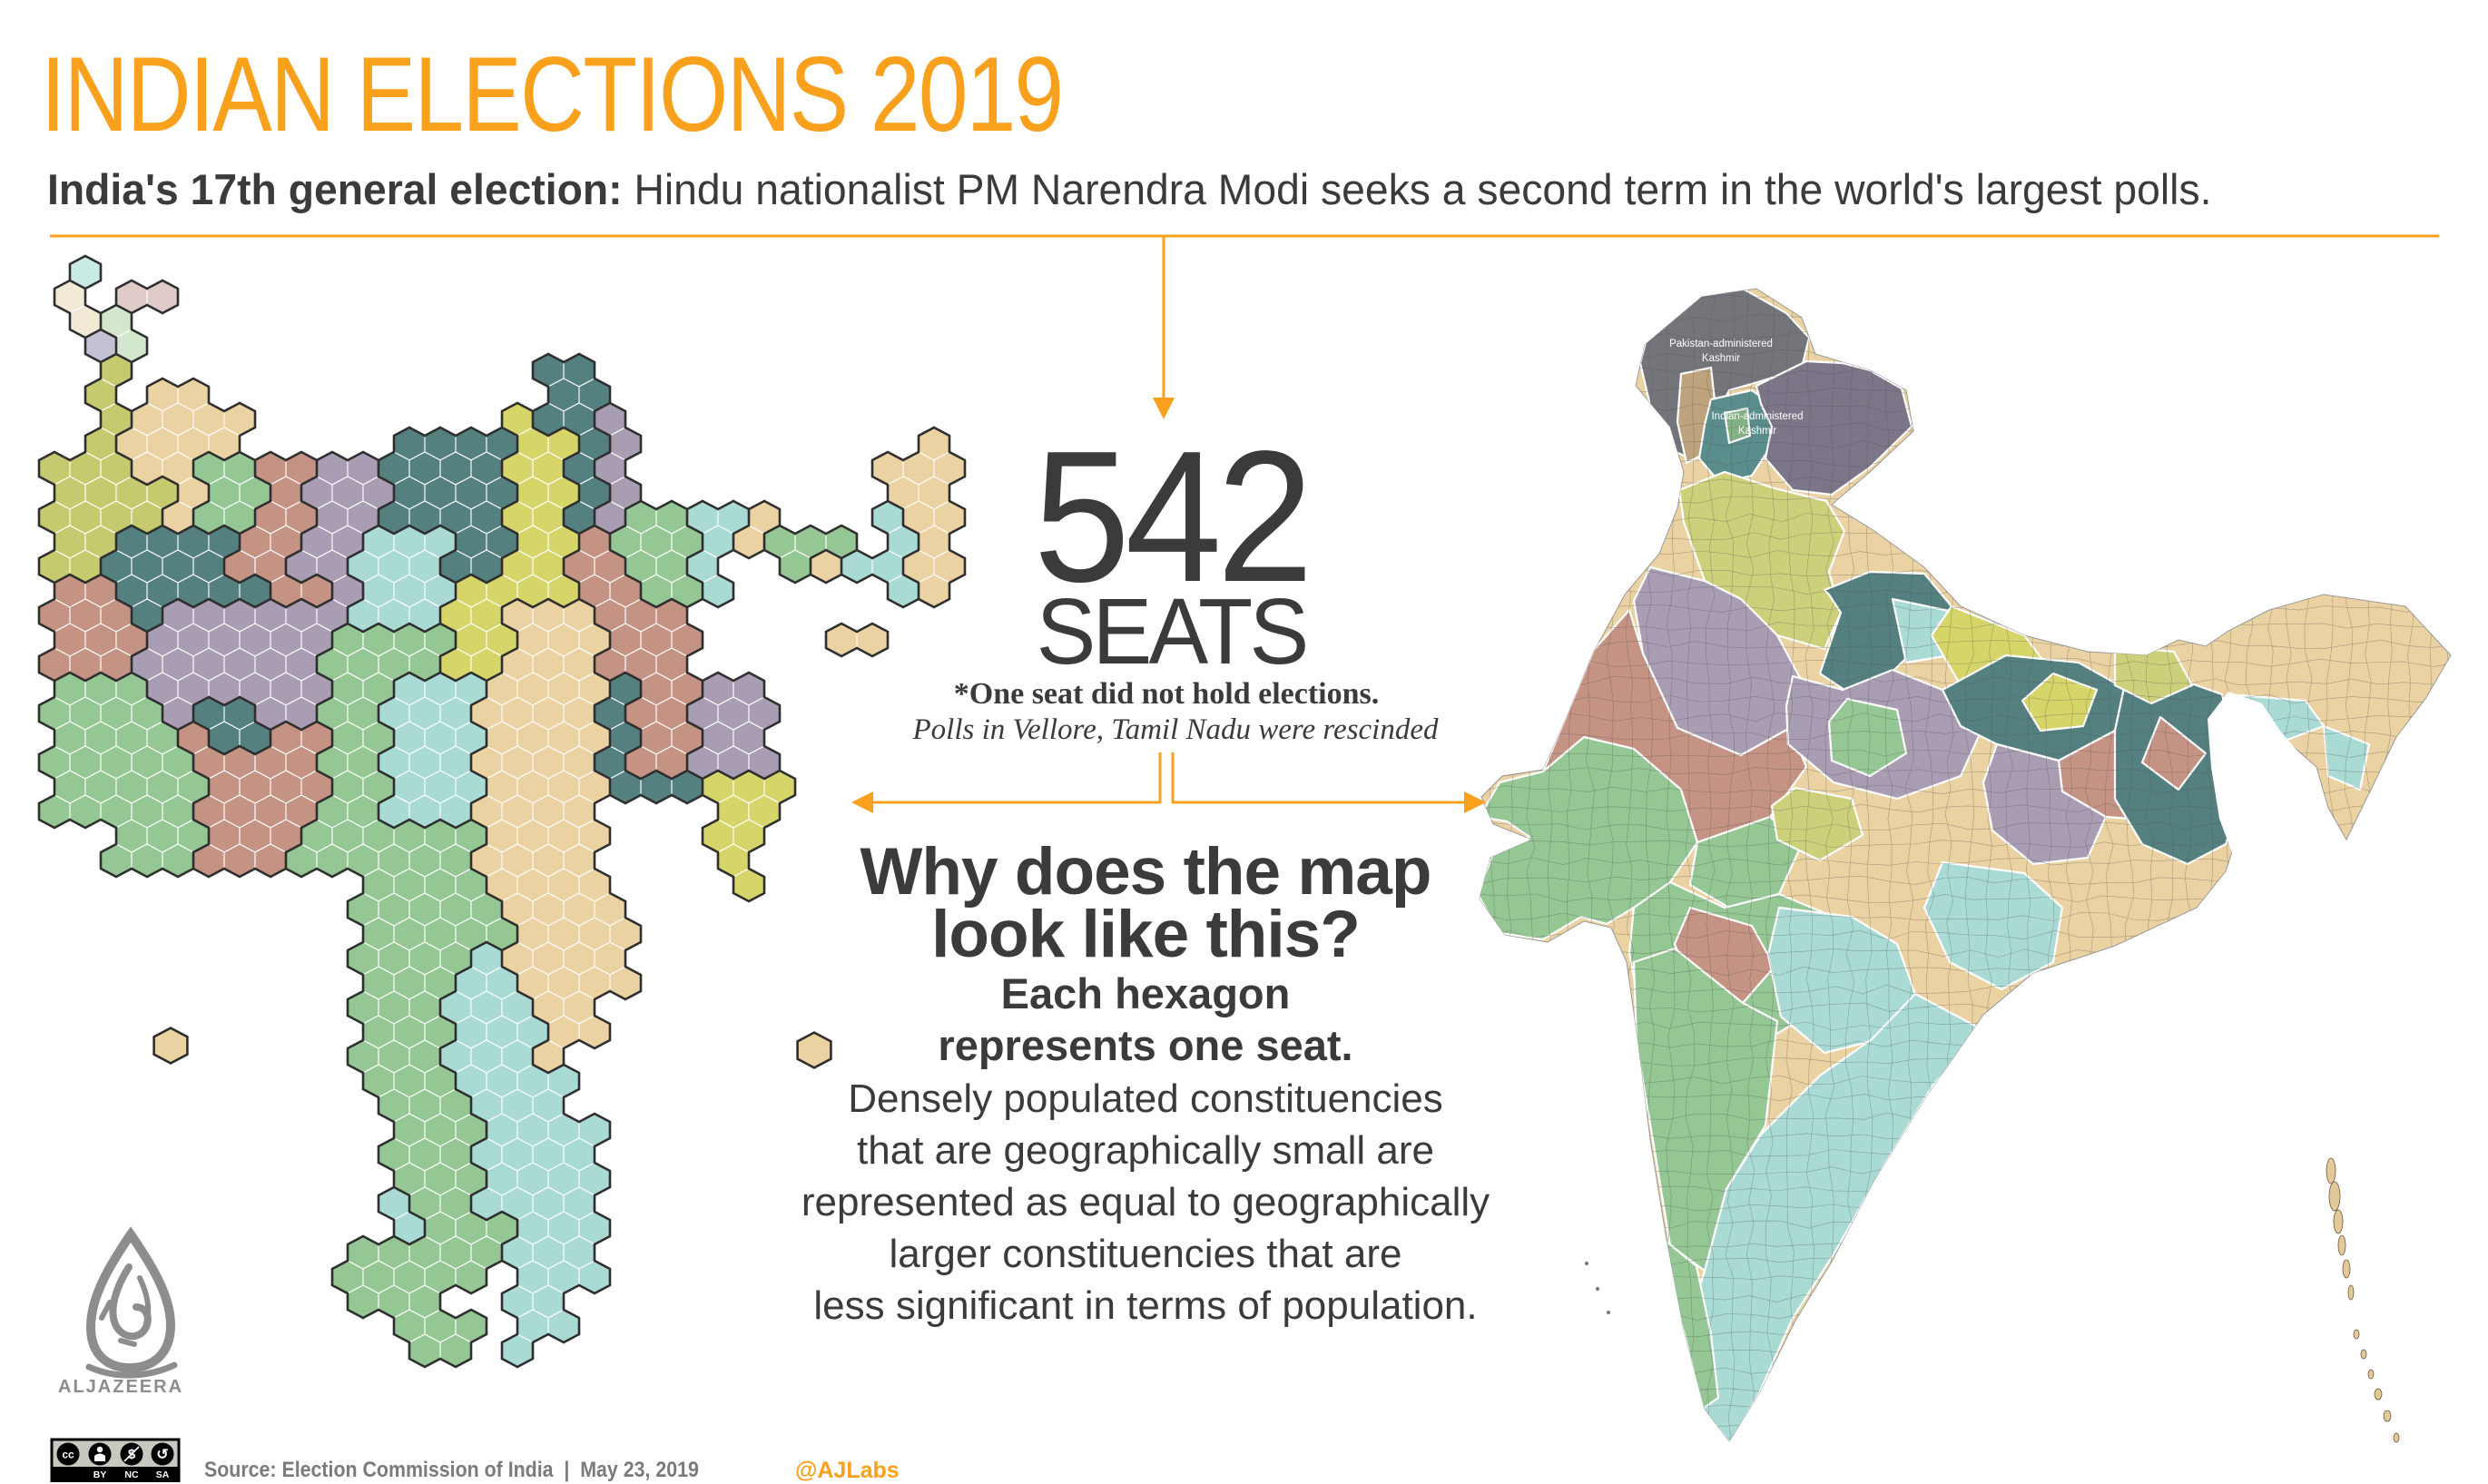 The height and width of the screenshot is (1484, 2488). What do you see at coordinates (1757, 416) in the screenshot?
I see `svg-text: Indian-administered` at bounding box center [1757, 416].